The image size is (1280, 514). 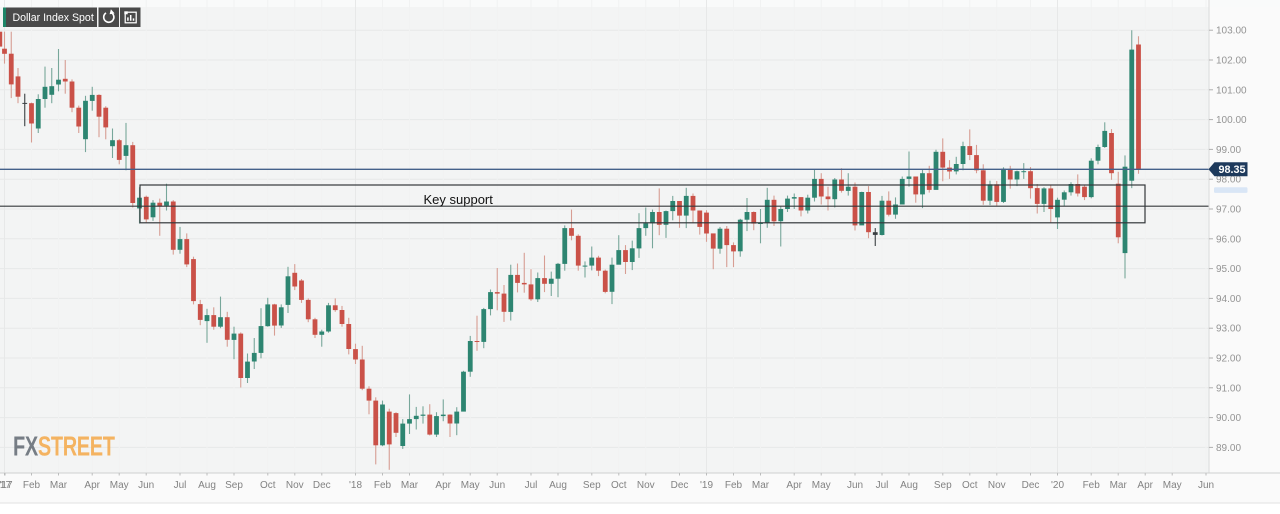 I want to click on svg-text: '17, so click(x=6, y=485).